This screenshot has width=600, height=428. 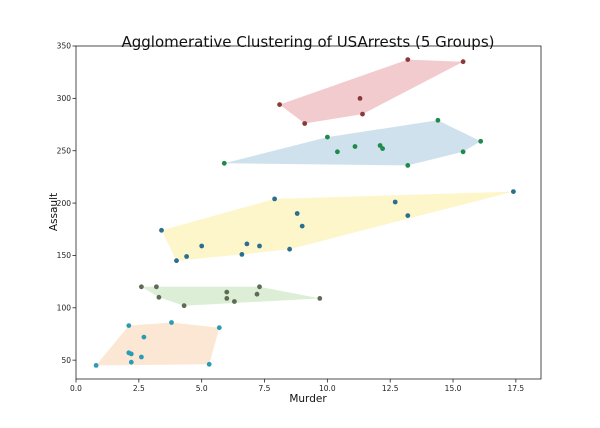 What do you see at coordinates (64, 46) in the screenshot?
I see `y-tick-label: 350` at bounding box center [64, 46].